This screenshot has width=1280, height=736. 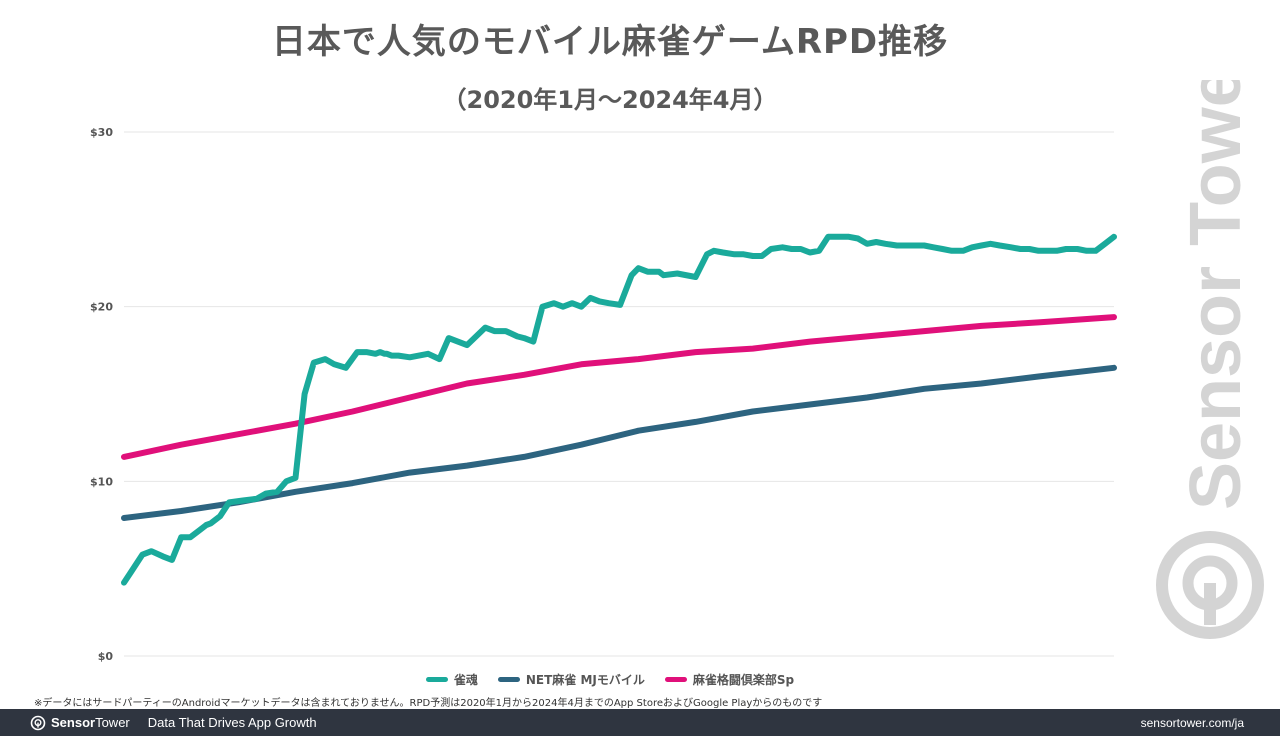 What do you see at coordinates (1216, 295) in the screenshot?
I see `watermark-text: Sensor Tower` at bounding box center [1216, 295].